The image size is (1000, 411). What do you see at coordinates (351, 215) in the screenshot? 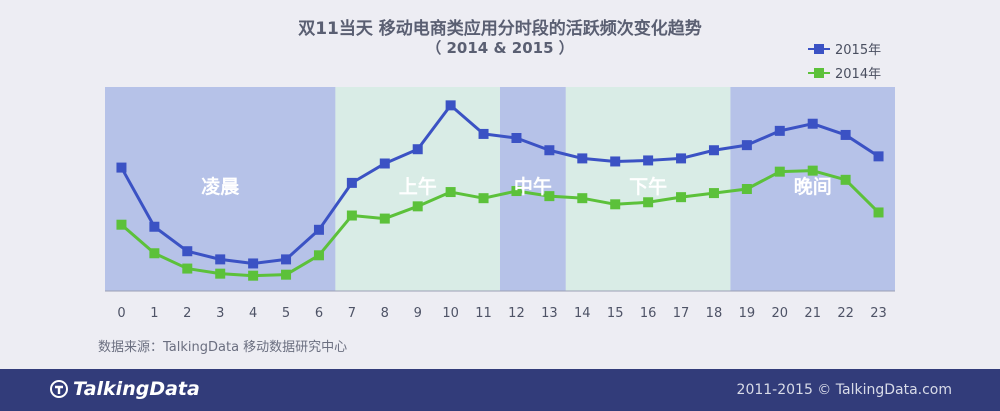
I see `point-2014年-7` at bounding box center [351, 215].